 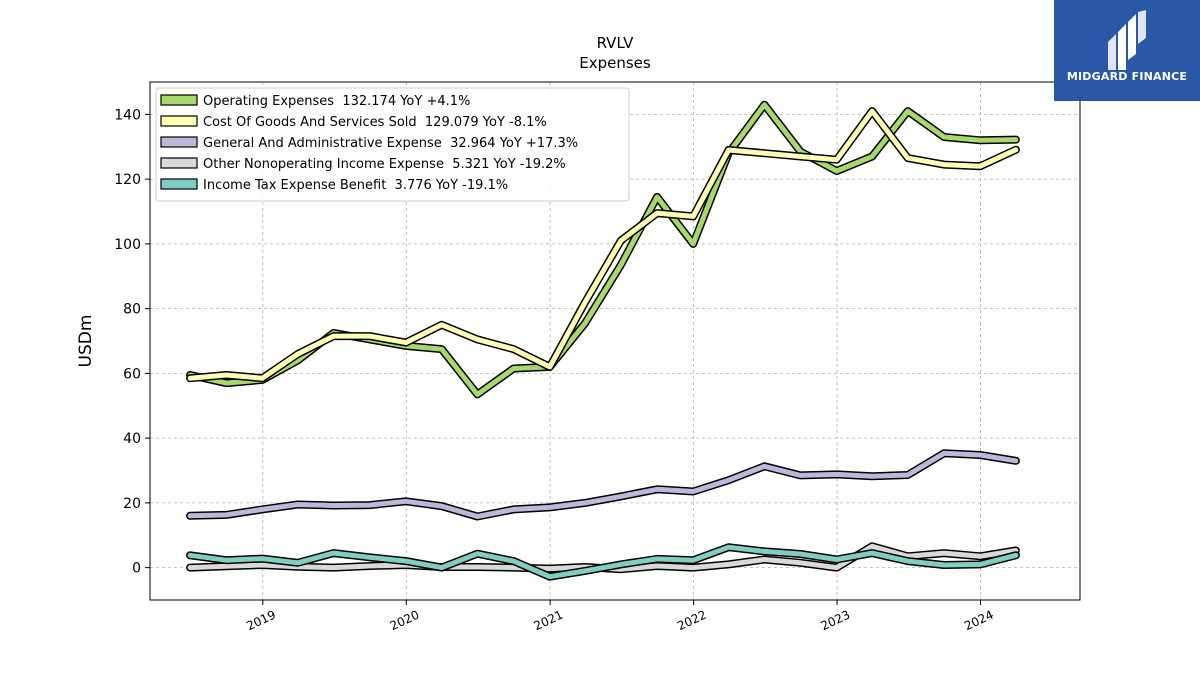 I want to click on chart-subtitle: Expenses, so click(x=615, y=63).